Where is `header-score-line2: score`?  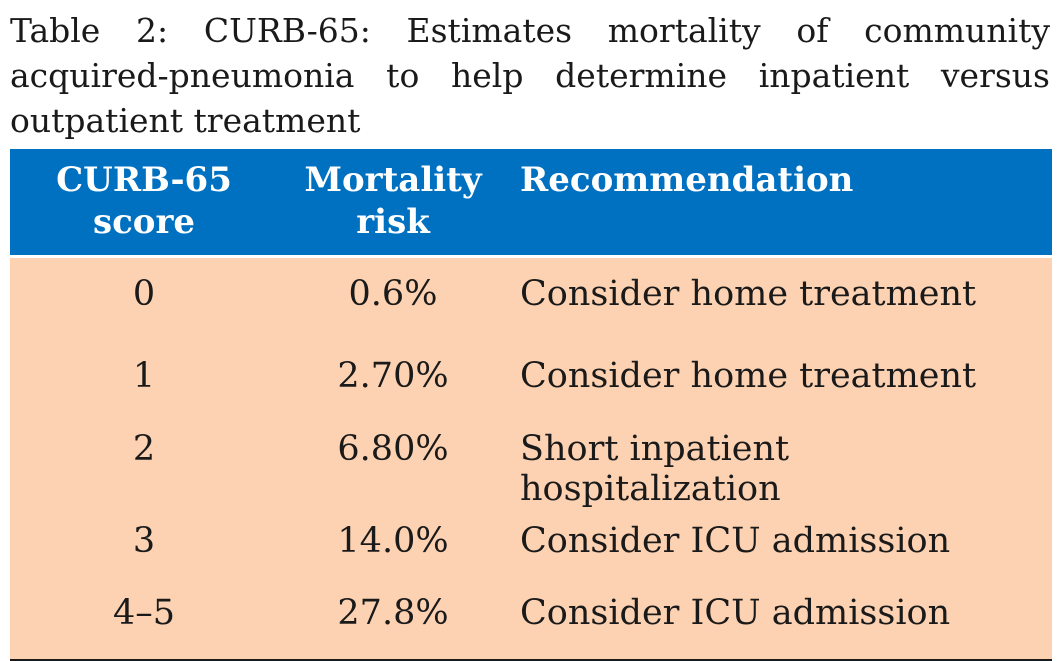 header-score-line2: score is located at coordinates (144, 222).